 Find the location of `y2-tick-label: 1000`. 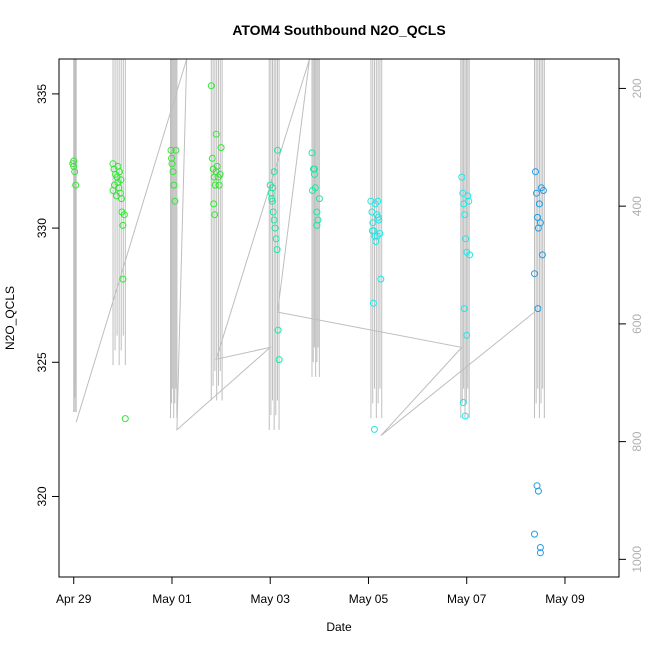

y2-tick-label: 1000 is located at coordinates (637, 559).